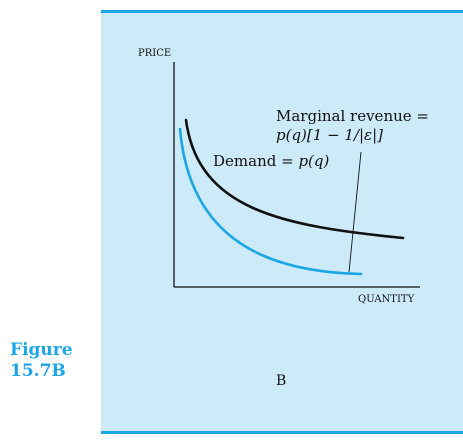  I want to click on marginal-revenue-curve, so click(270, 201).